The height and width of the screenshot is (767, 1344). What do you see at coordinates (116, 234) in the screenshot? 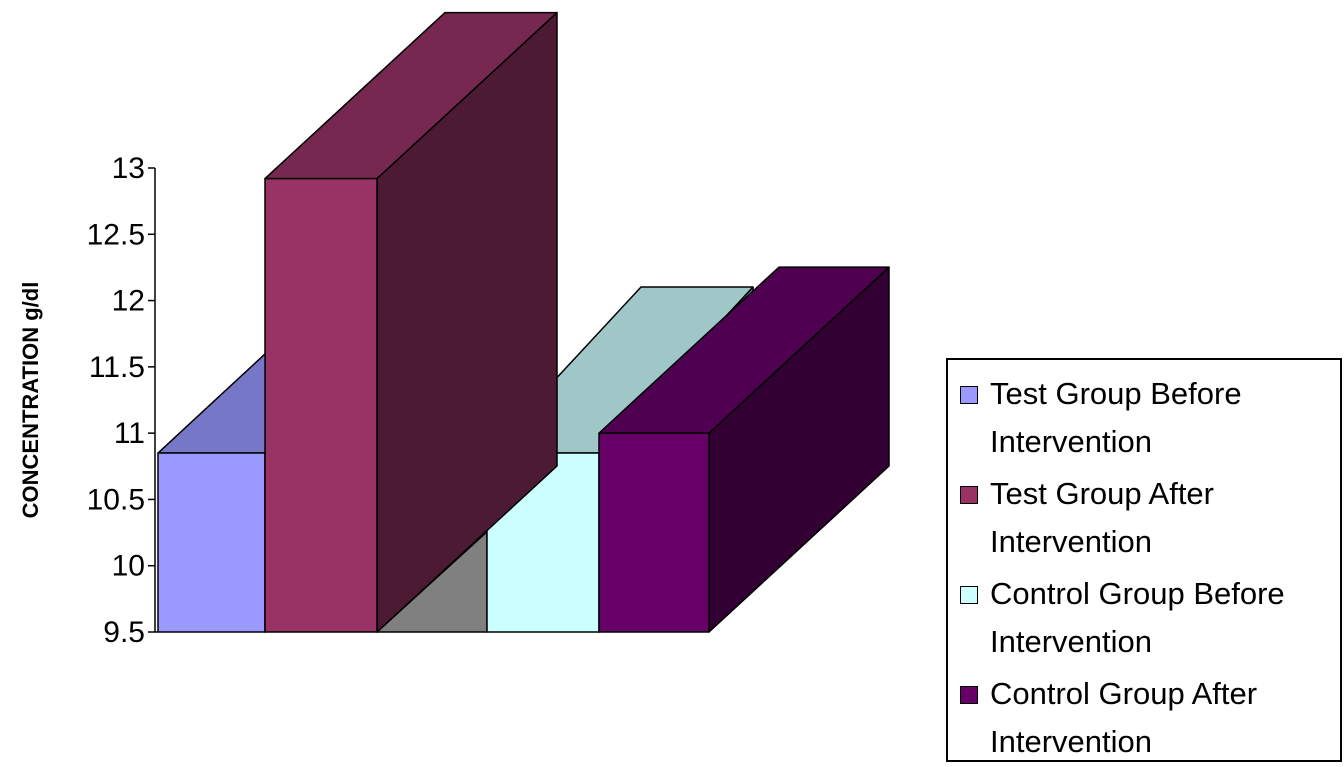
I see `y-tick-label: 12.5` at bounding box center [116, 234].